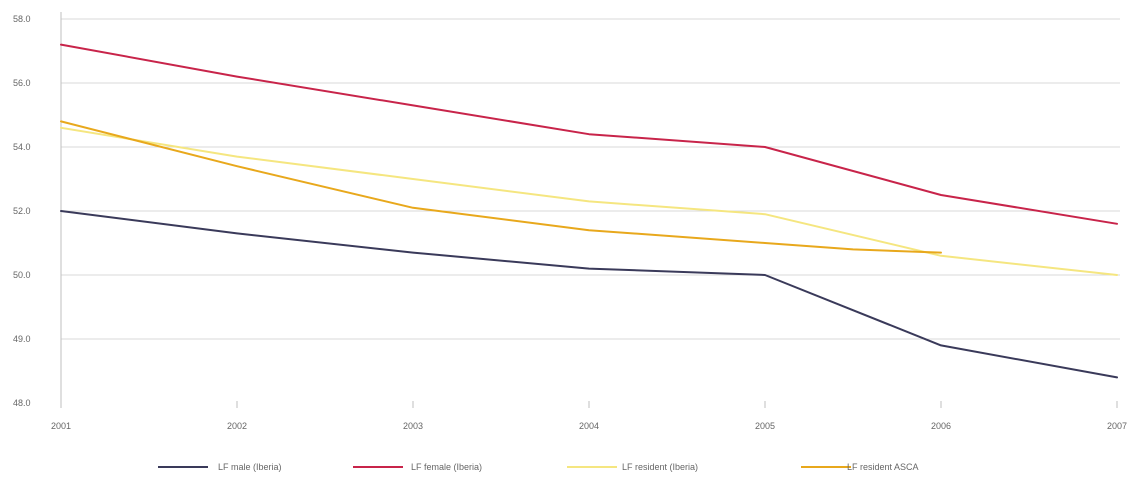 This screenshot has width=1133, height=477. I want to click on legend-label: LF resident (Iberia), so click(660, 467).